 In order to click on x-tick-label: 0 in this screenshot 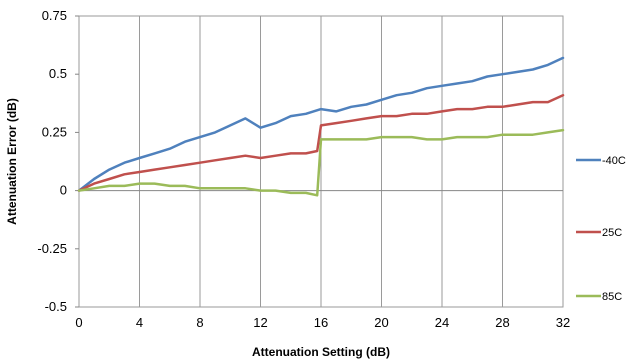, I will do `click(78, 322)`.